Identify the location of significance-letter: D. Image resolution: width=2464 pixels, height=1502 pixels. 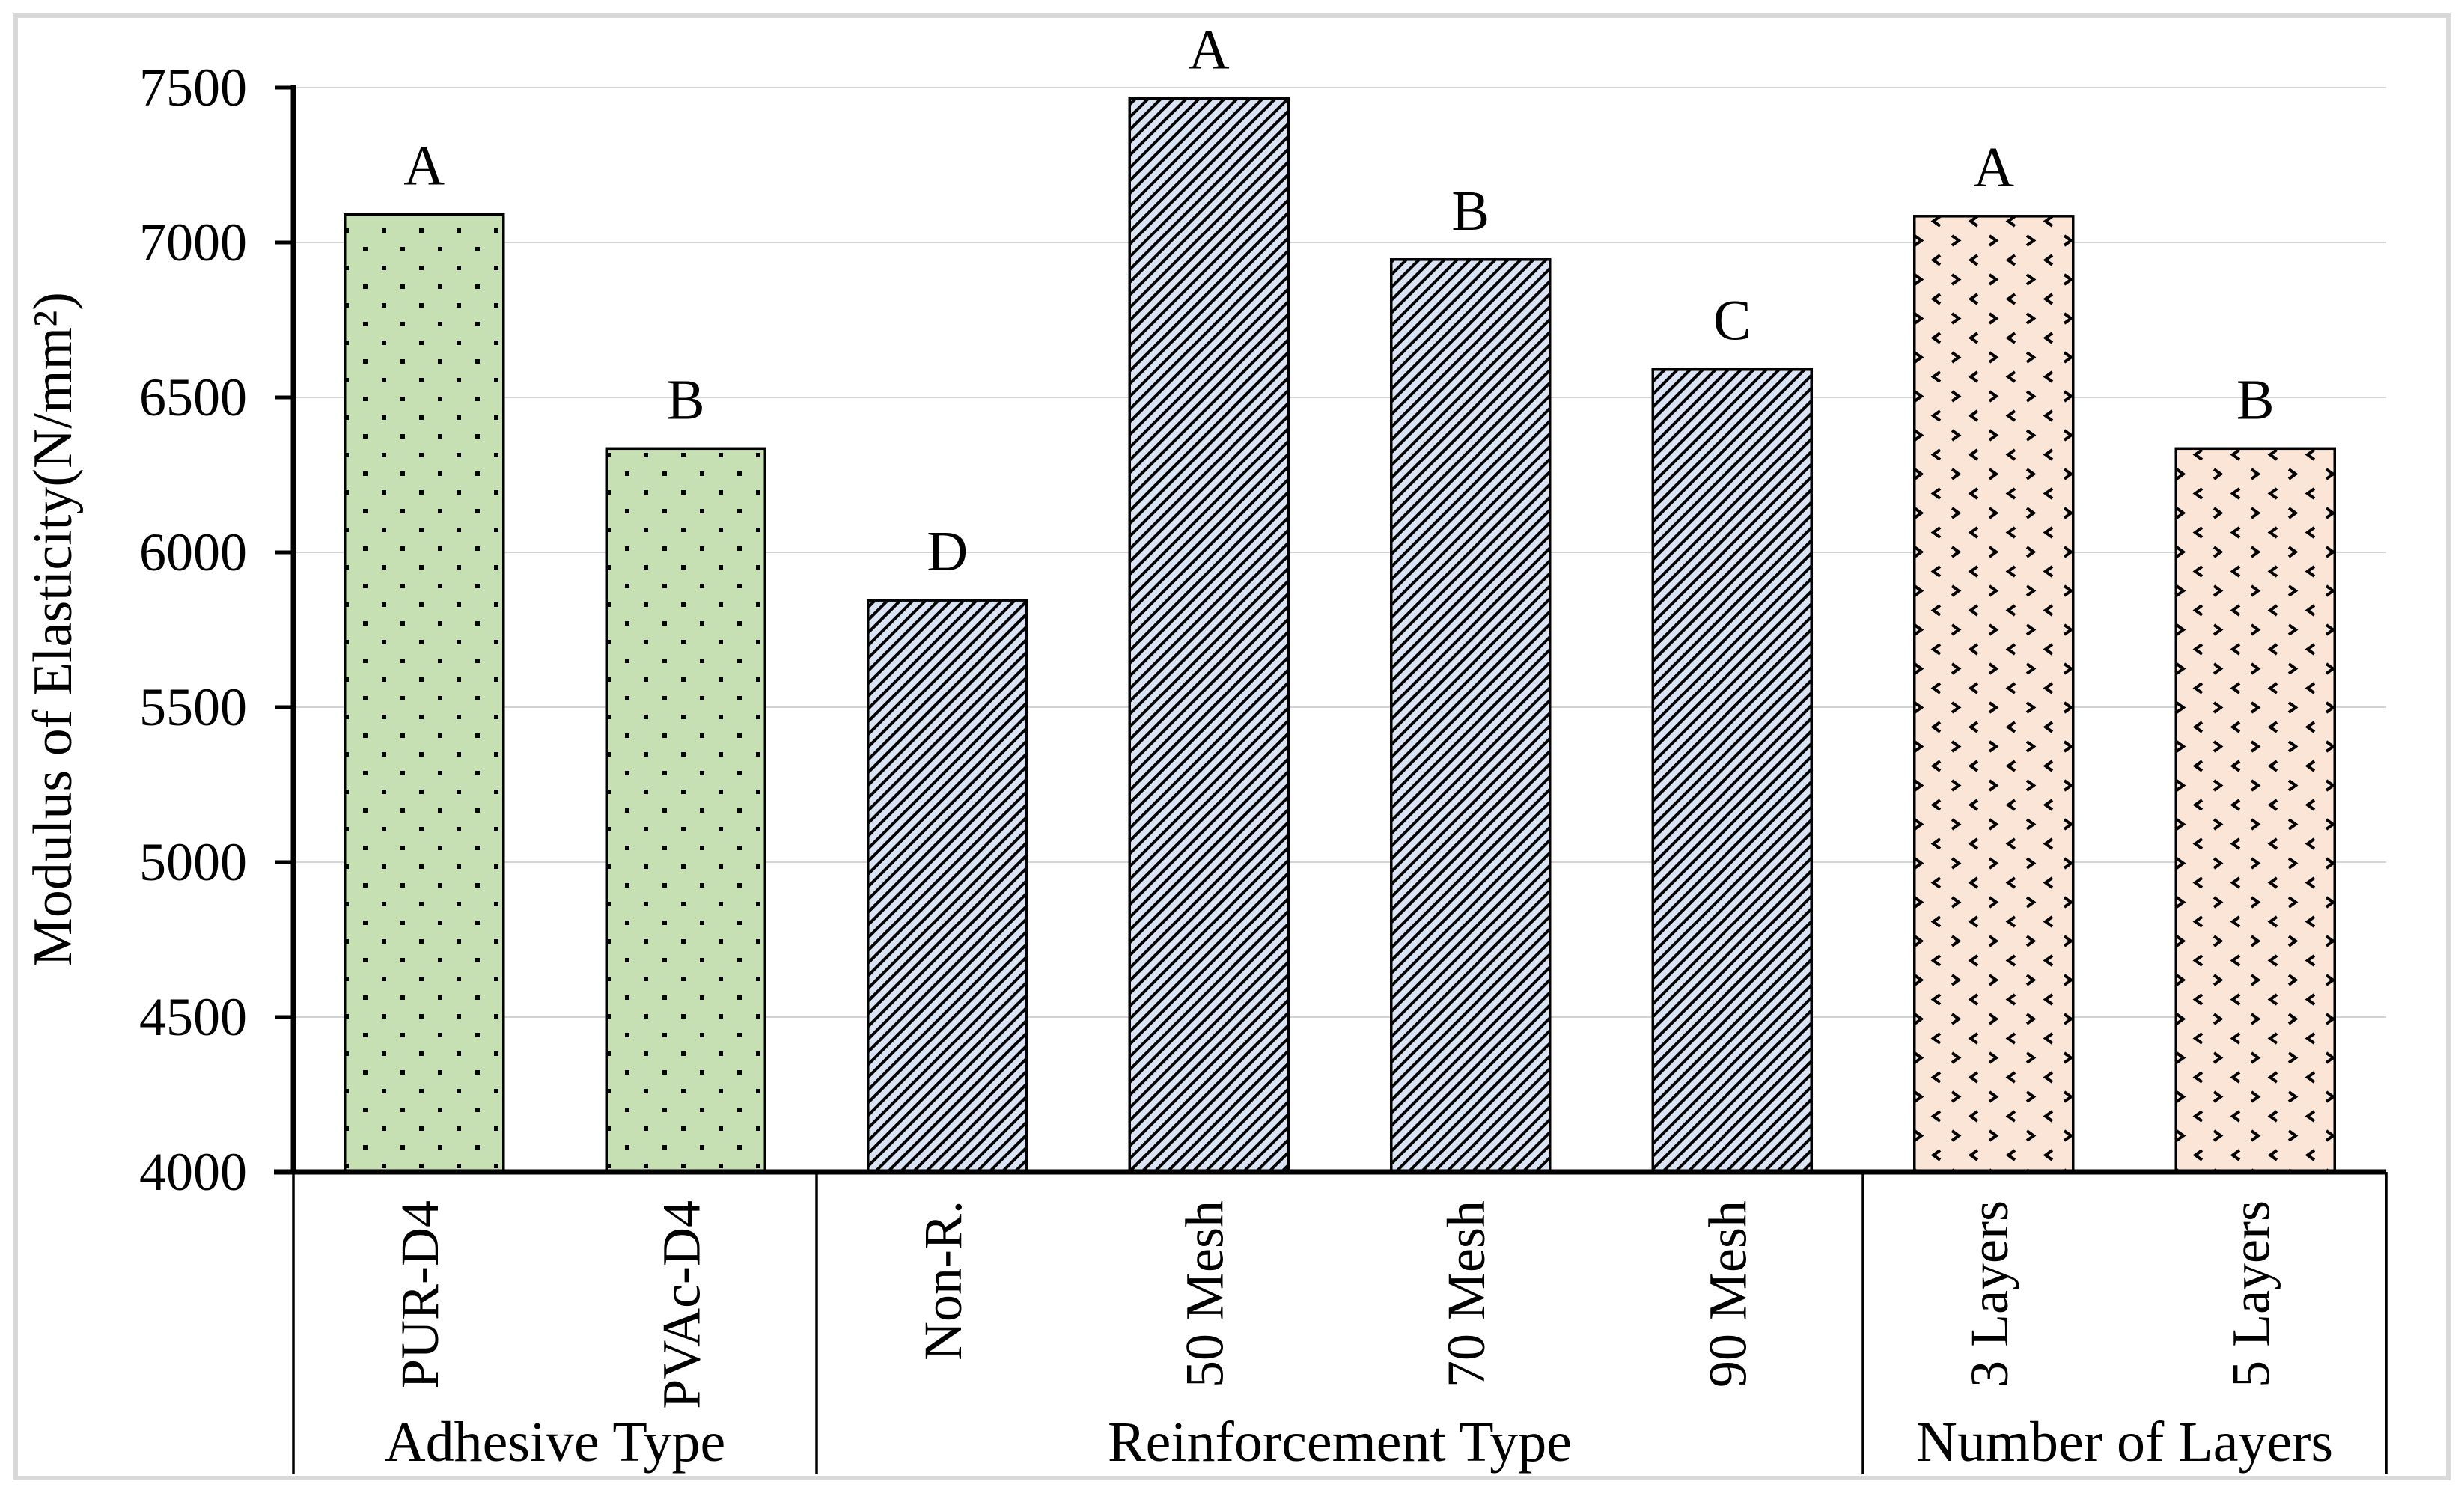
(947, 551).